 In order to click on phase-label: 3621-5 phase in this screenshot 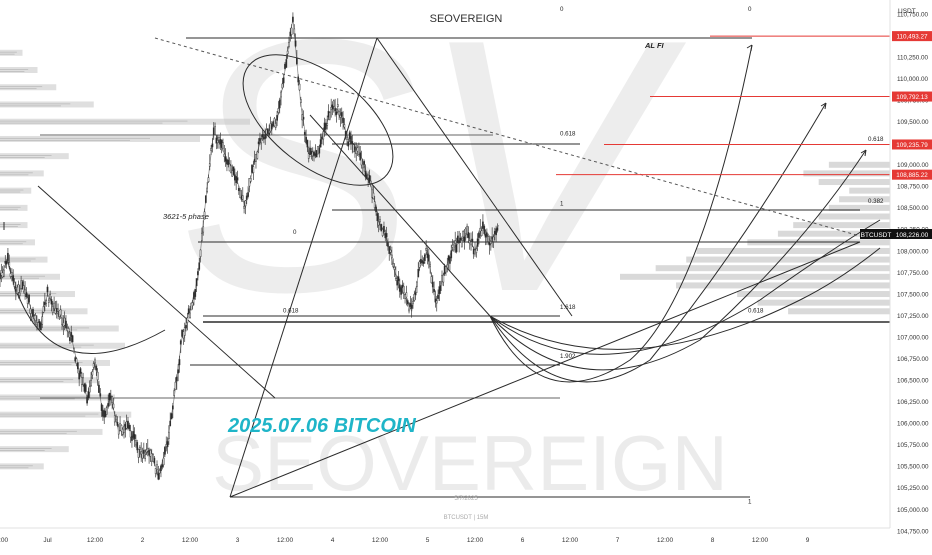, I will do `click(186, 216)`.